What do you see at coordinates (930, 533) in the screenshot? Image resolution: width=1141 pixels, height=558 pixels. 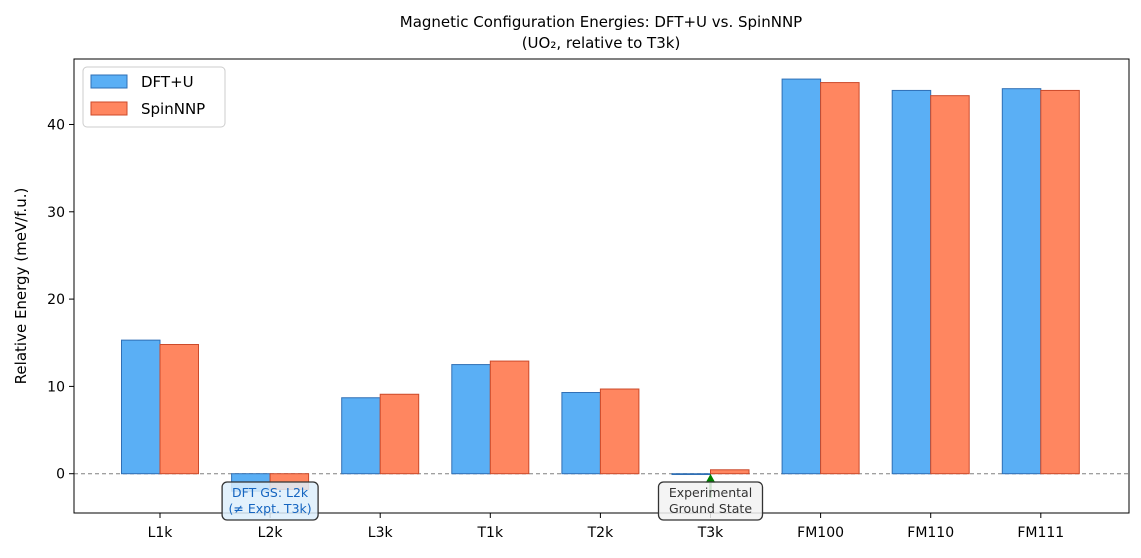 I see `x-tick-label: FM110` at bounding box center [930, 533].